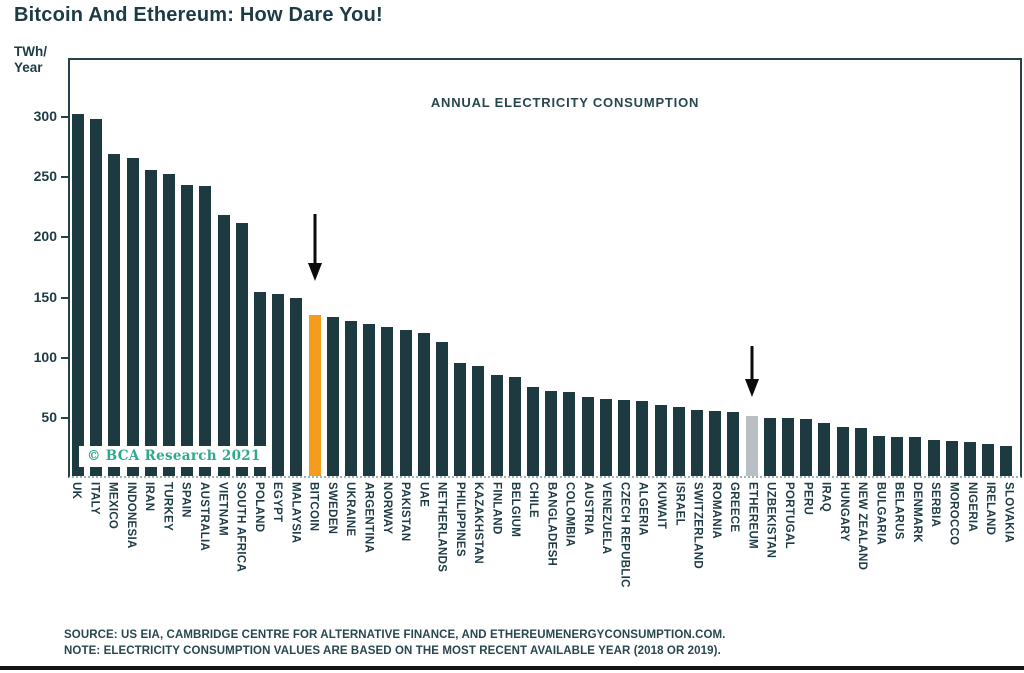 The image size is (1024, 673). I want to click on x-axis-label-ukraine: UKRAINE, so click(350, 549).